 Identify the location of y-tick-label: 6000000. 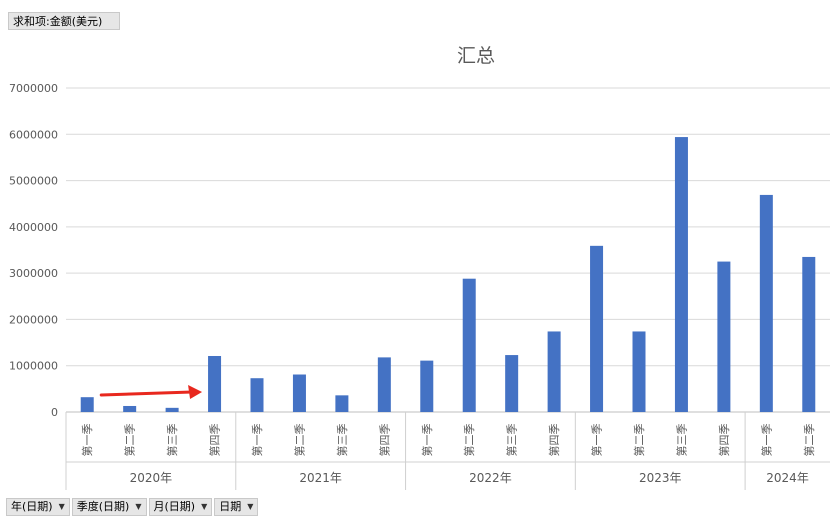
(33, 134).